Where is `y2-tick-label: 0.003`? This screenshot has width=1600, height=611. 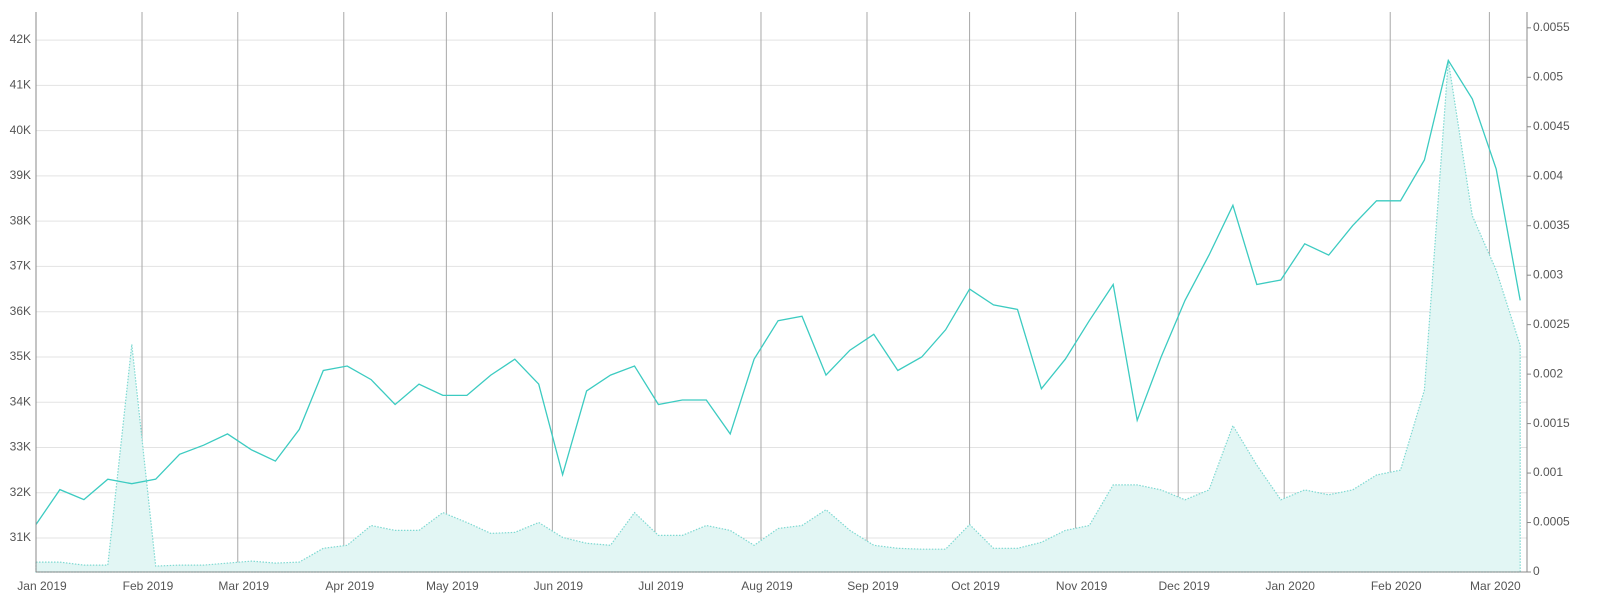
y2-tick-label: 0.003 is located at coordinates (1548, 274).